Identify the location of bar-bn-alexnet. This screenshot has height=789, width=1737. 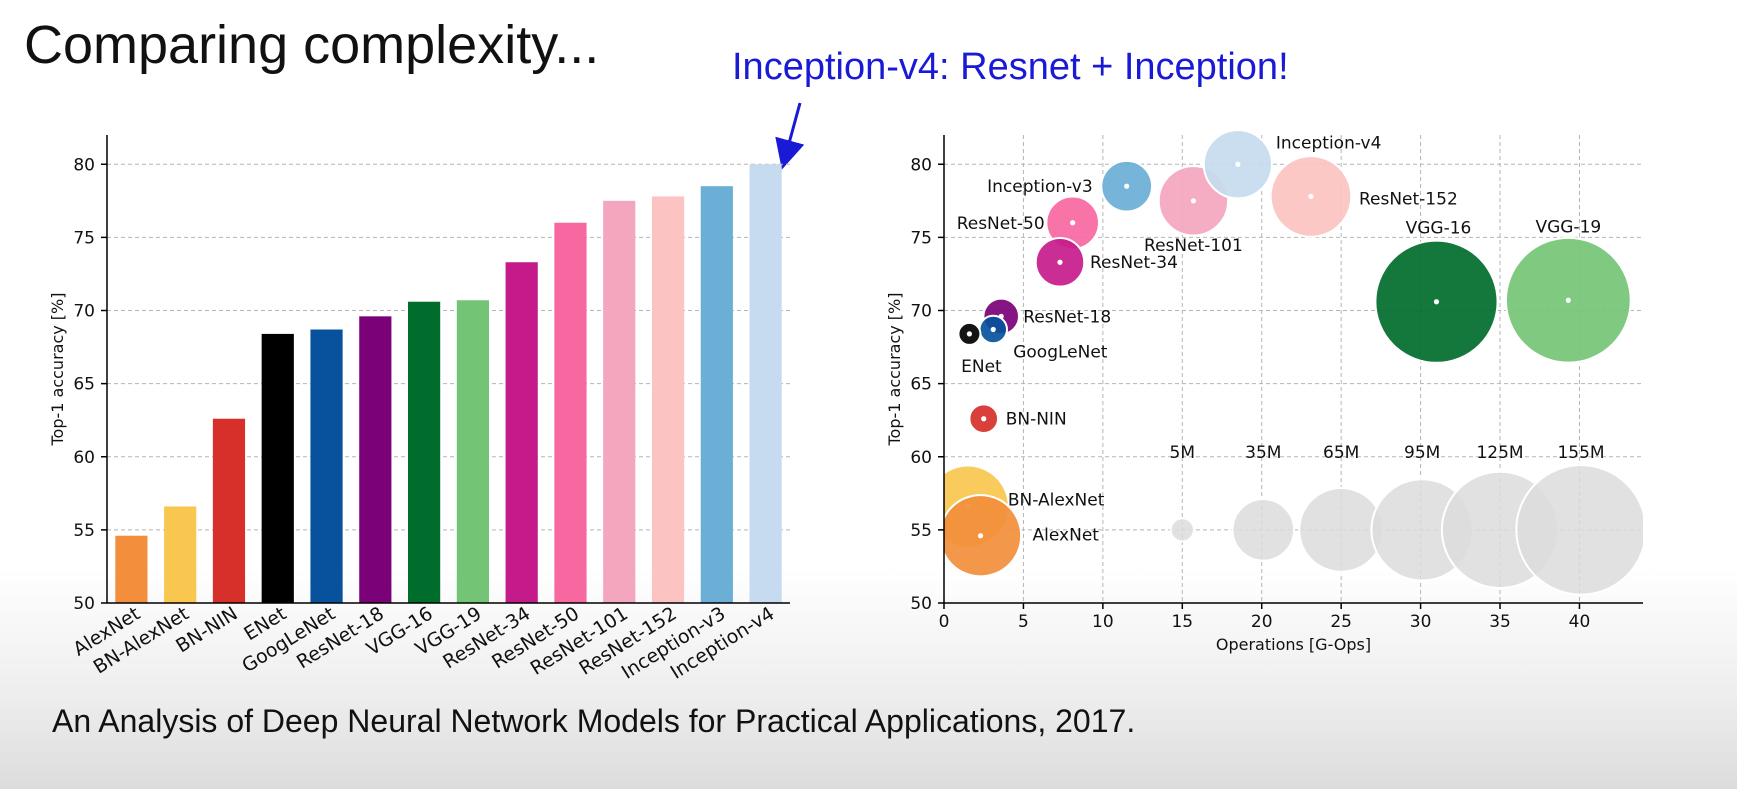
(180, 554).